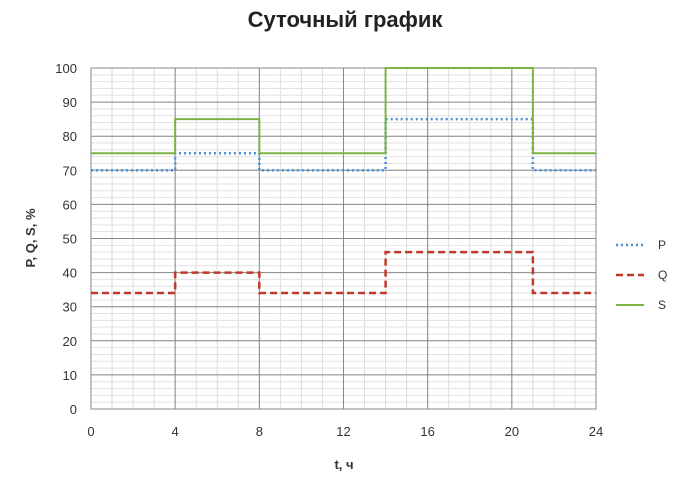 This screenshot has height=482, width=690. I want to click on y-tick-label: 30, so click(70, 307).